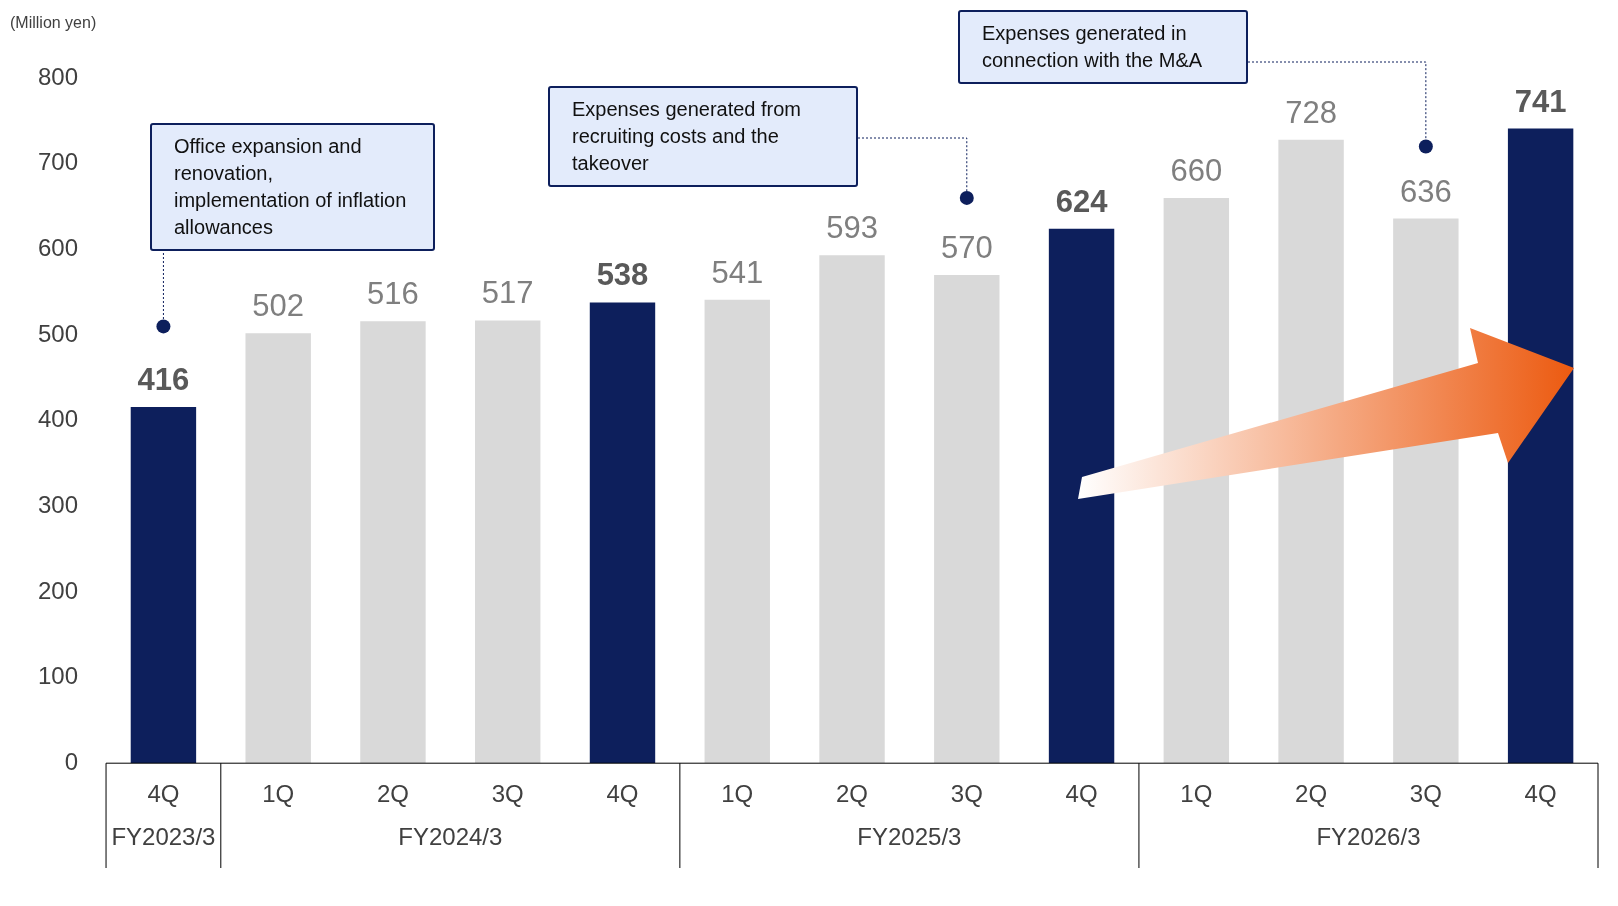  I want to click on y-tick-label: 600, so click(58, 247).